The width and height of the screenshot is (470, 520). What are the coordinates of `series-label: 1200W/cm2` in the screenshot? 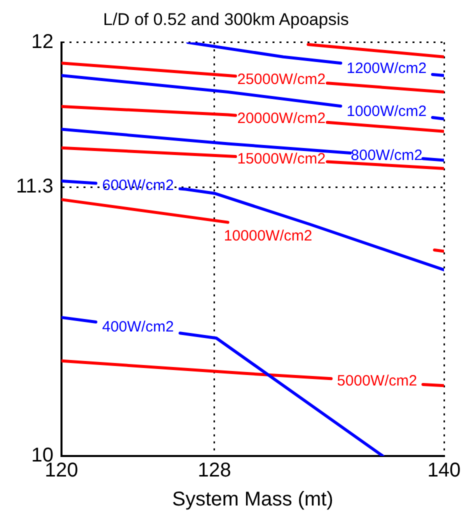 It's located at (386, 68).